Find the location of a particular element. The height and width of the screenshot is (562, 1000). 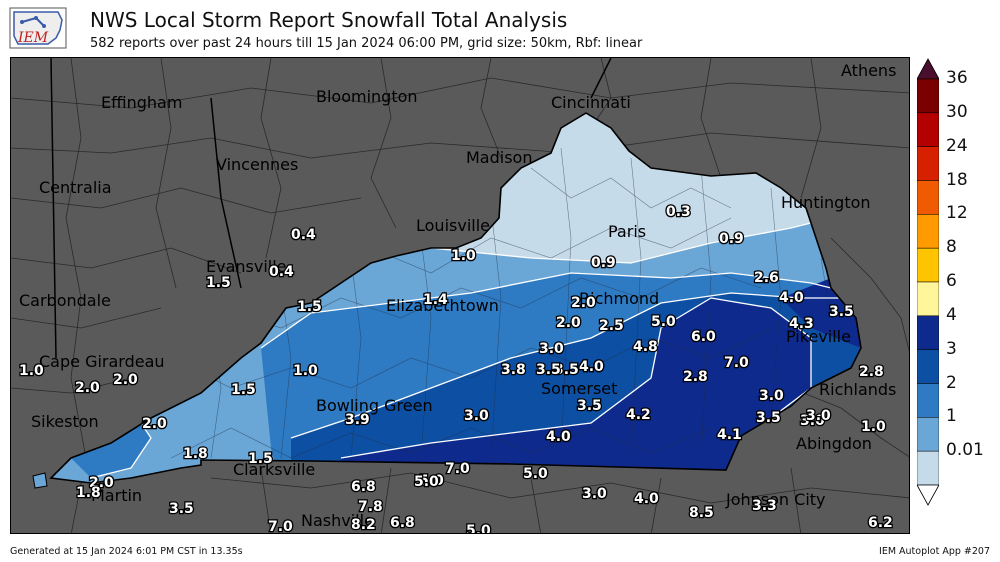

snowfall-value: 3.8 is located at coordinates (513, 370).